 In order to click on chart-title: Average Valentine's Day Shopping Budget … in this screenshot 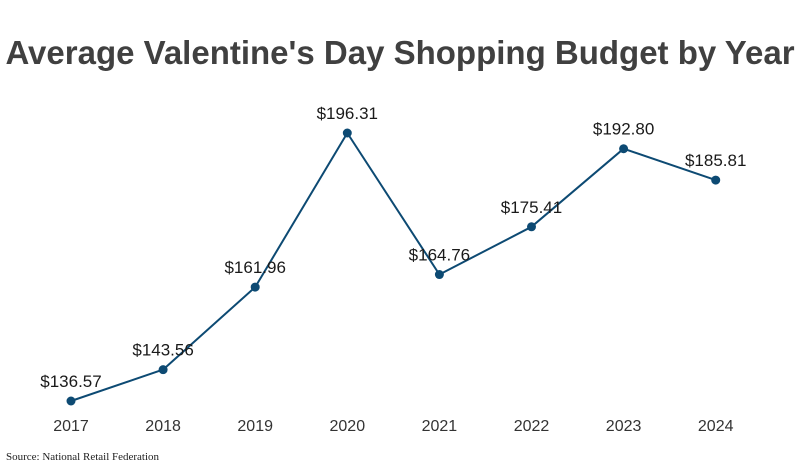, I will do `click(400, 52)`.